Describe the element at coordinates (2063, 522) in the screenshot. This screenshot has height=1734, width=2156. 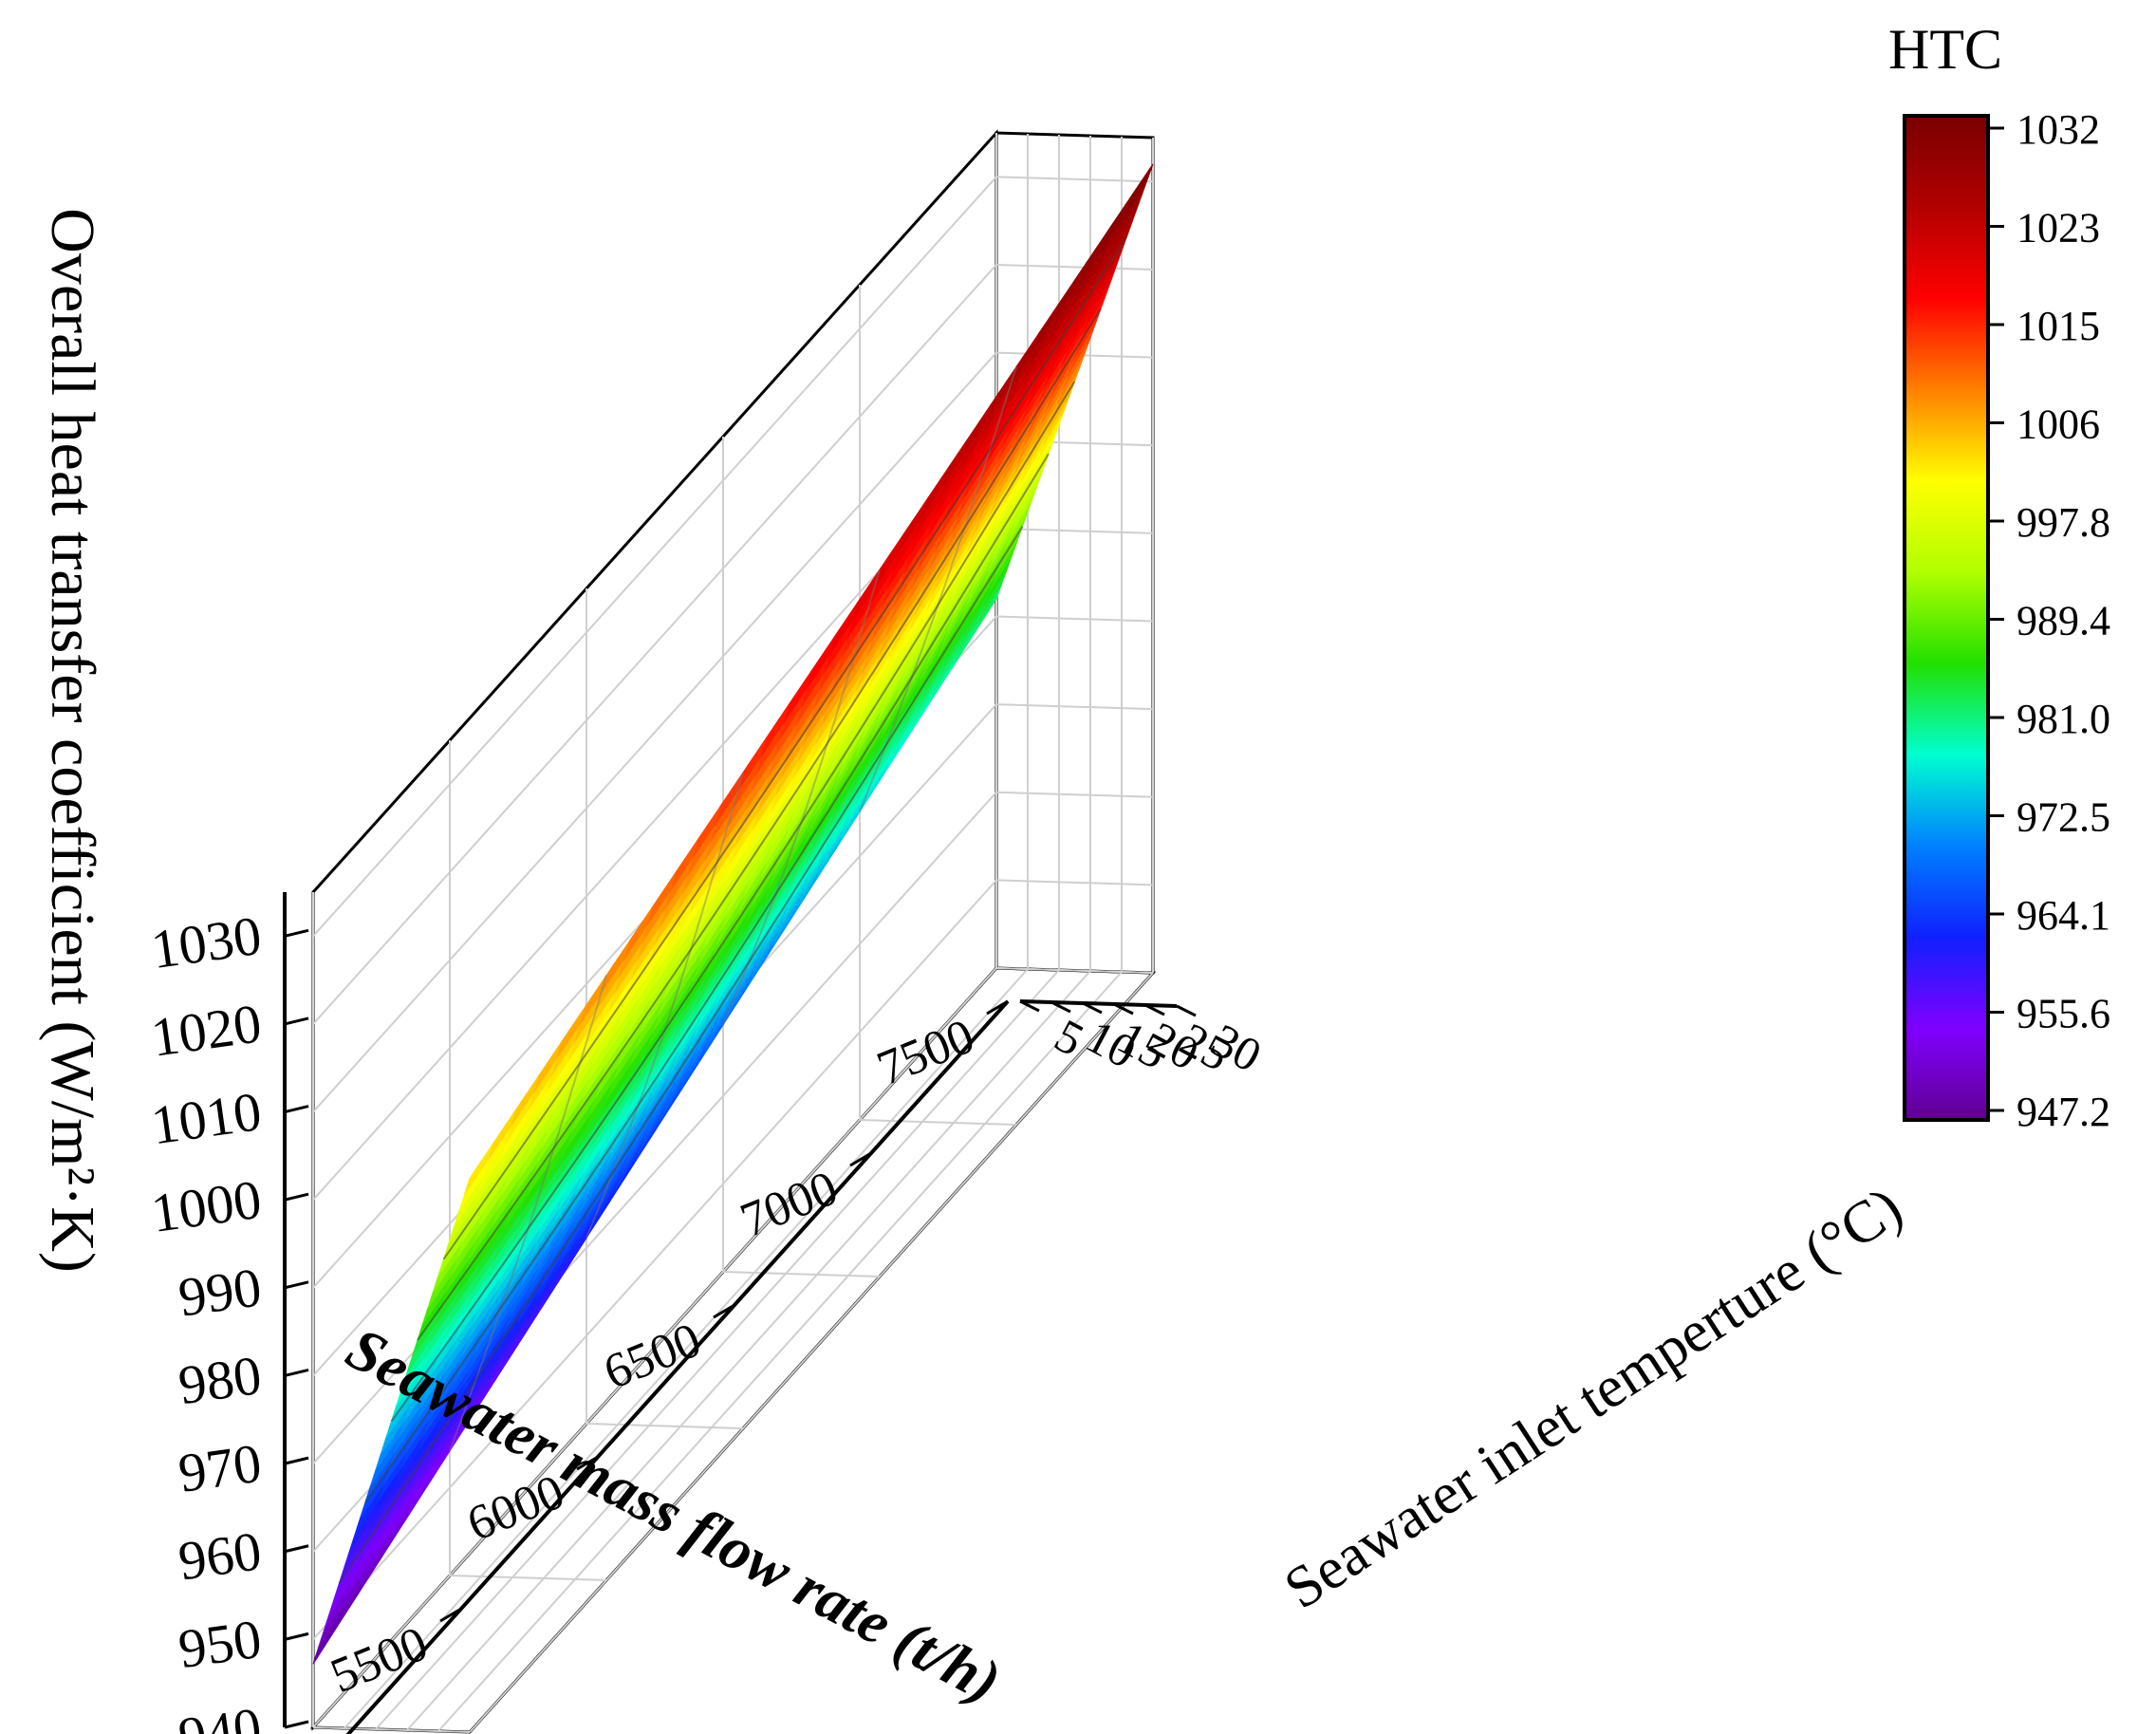
I see `colorbar-tick-label: 997.8` at that location.